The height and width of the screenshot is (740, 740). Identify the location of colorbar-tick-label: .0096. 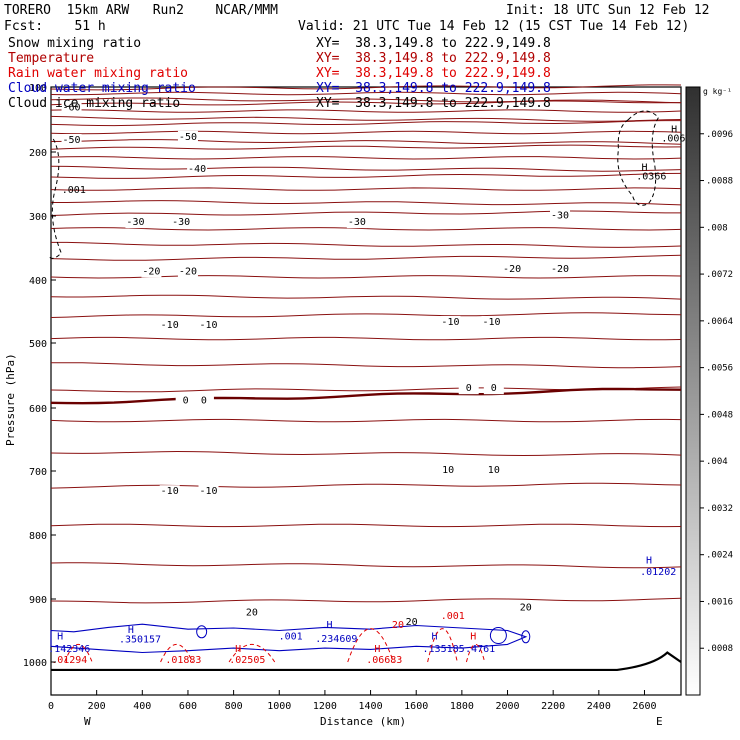
(719, 135).